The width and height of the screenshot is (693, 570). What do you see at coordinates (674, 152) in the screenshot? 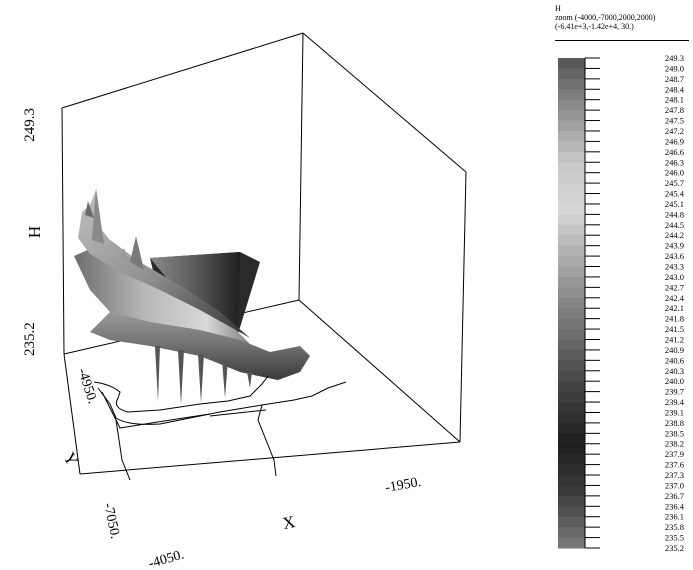
I see `colorbar-tick-label: 246.6` at bounding box center [674, 152].